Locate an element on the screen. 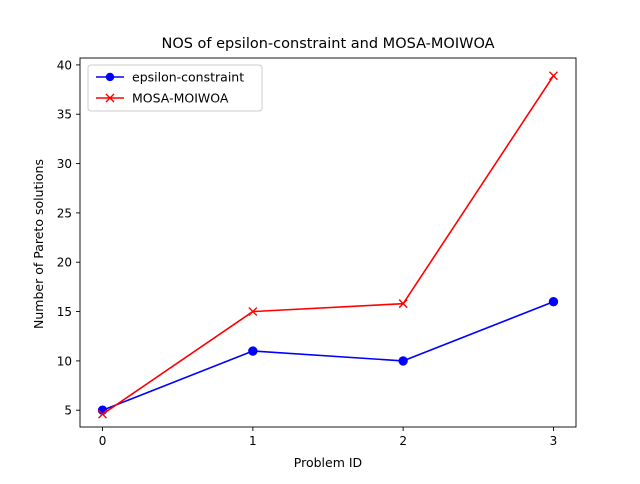  y-tick-label: 30 is located at coordinates (64, 164).